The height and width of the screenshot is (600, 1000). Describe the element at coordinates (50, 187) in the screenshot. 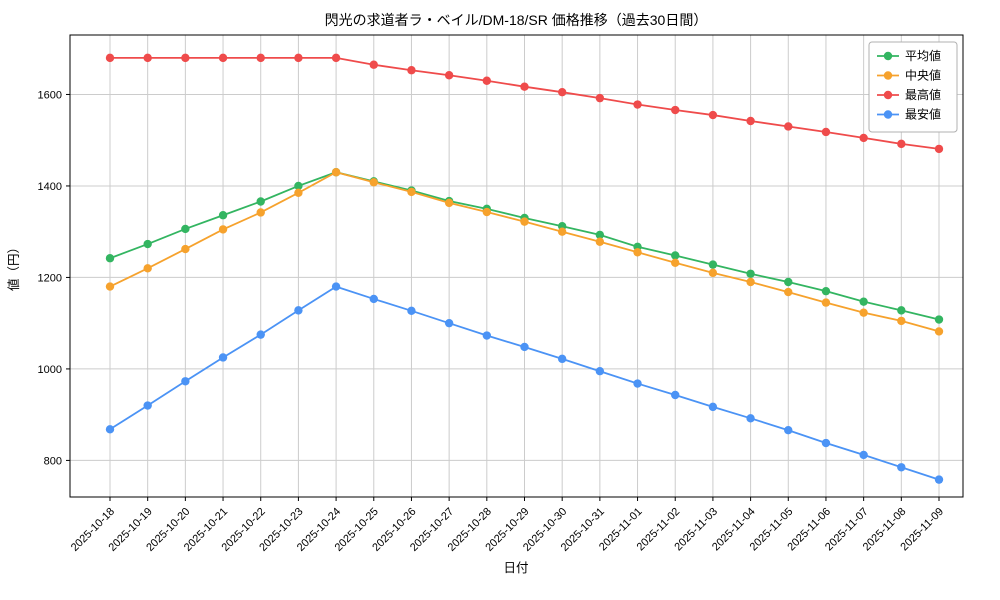

I see `y-tick-label: 1400` at that location.